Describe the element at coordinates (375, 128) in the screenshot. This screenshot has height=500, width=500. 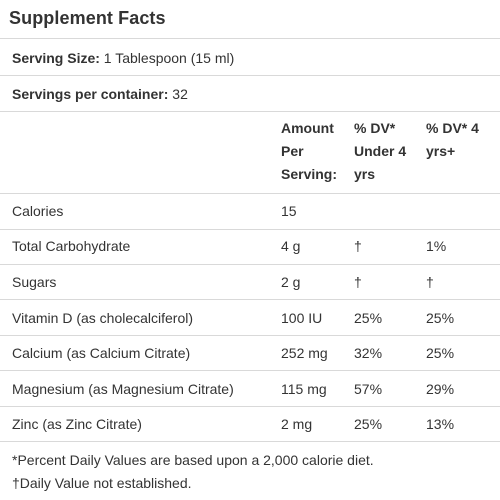
I see `column-header-dv-under-4-line: % DV*` at that location.